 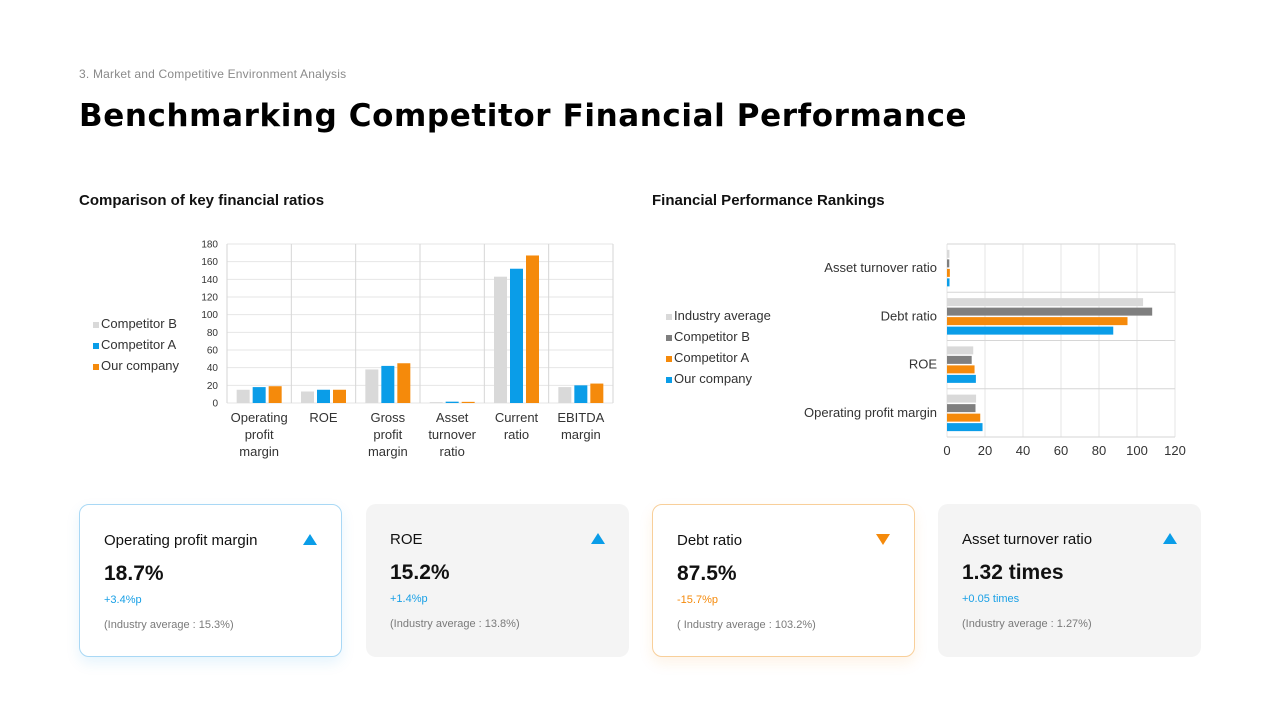 What do you see at coordinates (710, 540) in the screenshot?
I see `card-title: Debt ratio` at bounding box center [710, 540].